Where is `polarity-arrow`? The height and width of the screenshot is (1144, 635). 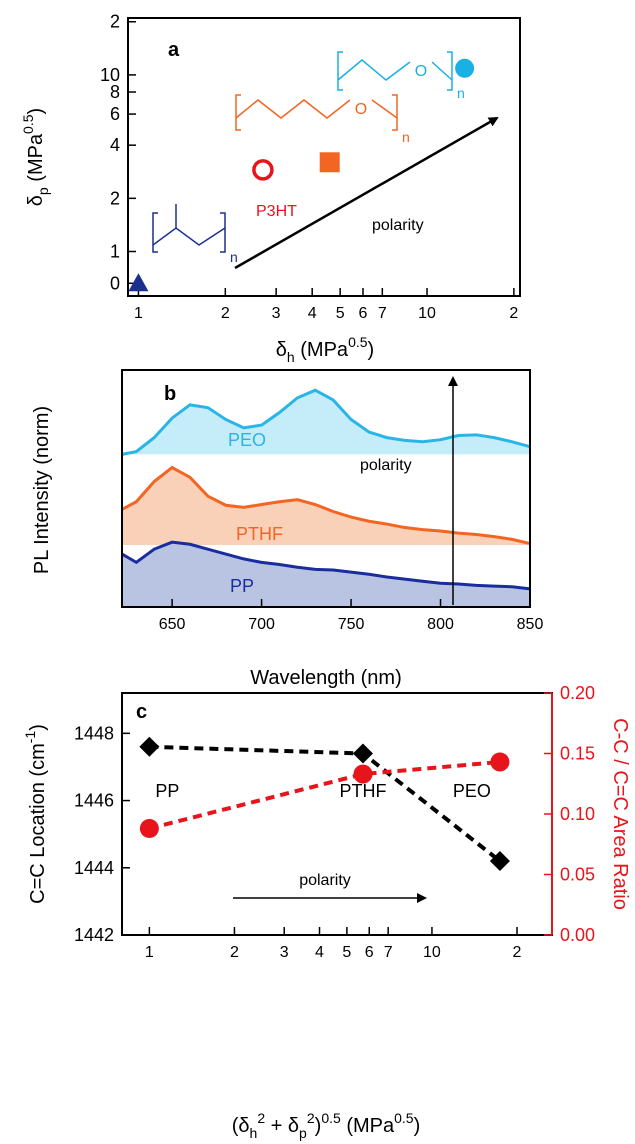
polarity-arrow is located at coordinates (366, 193).